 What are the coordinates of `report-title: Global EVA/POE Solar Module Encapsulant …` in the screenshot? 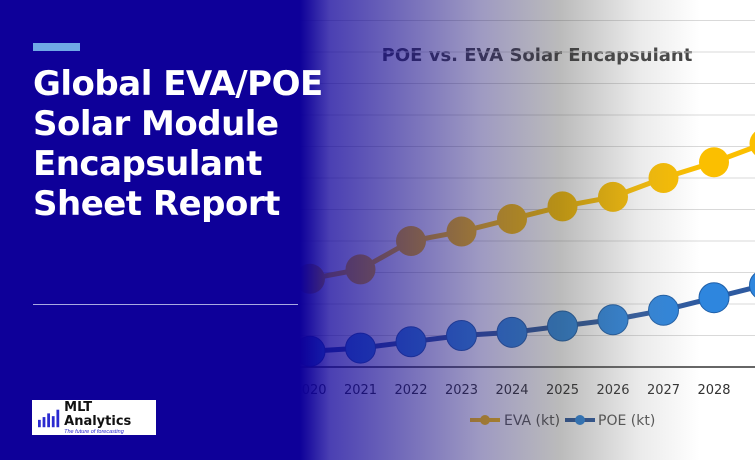 It's located at (178, 144).